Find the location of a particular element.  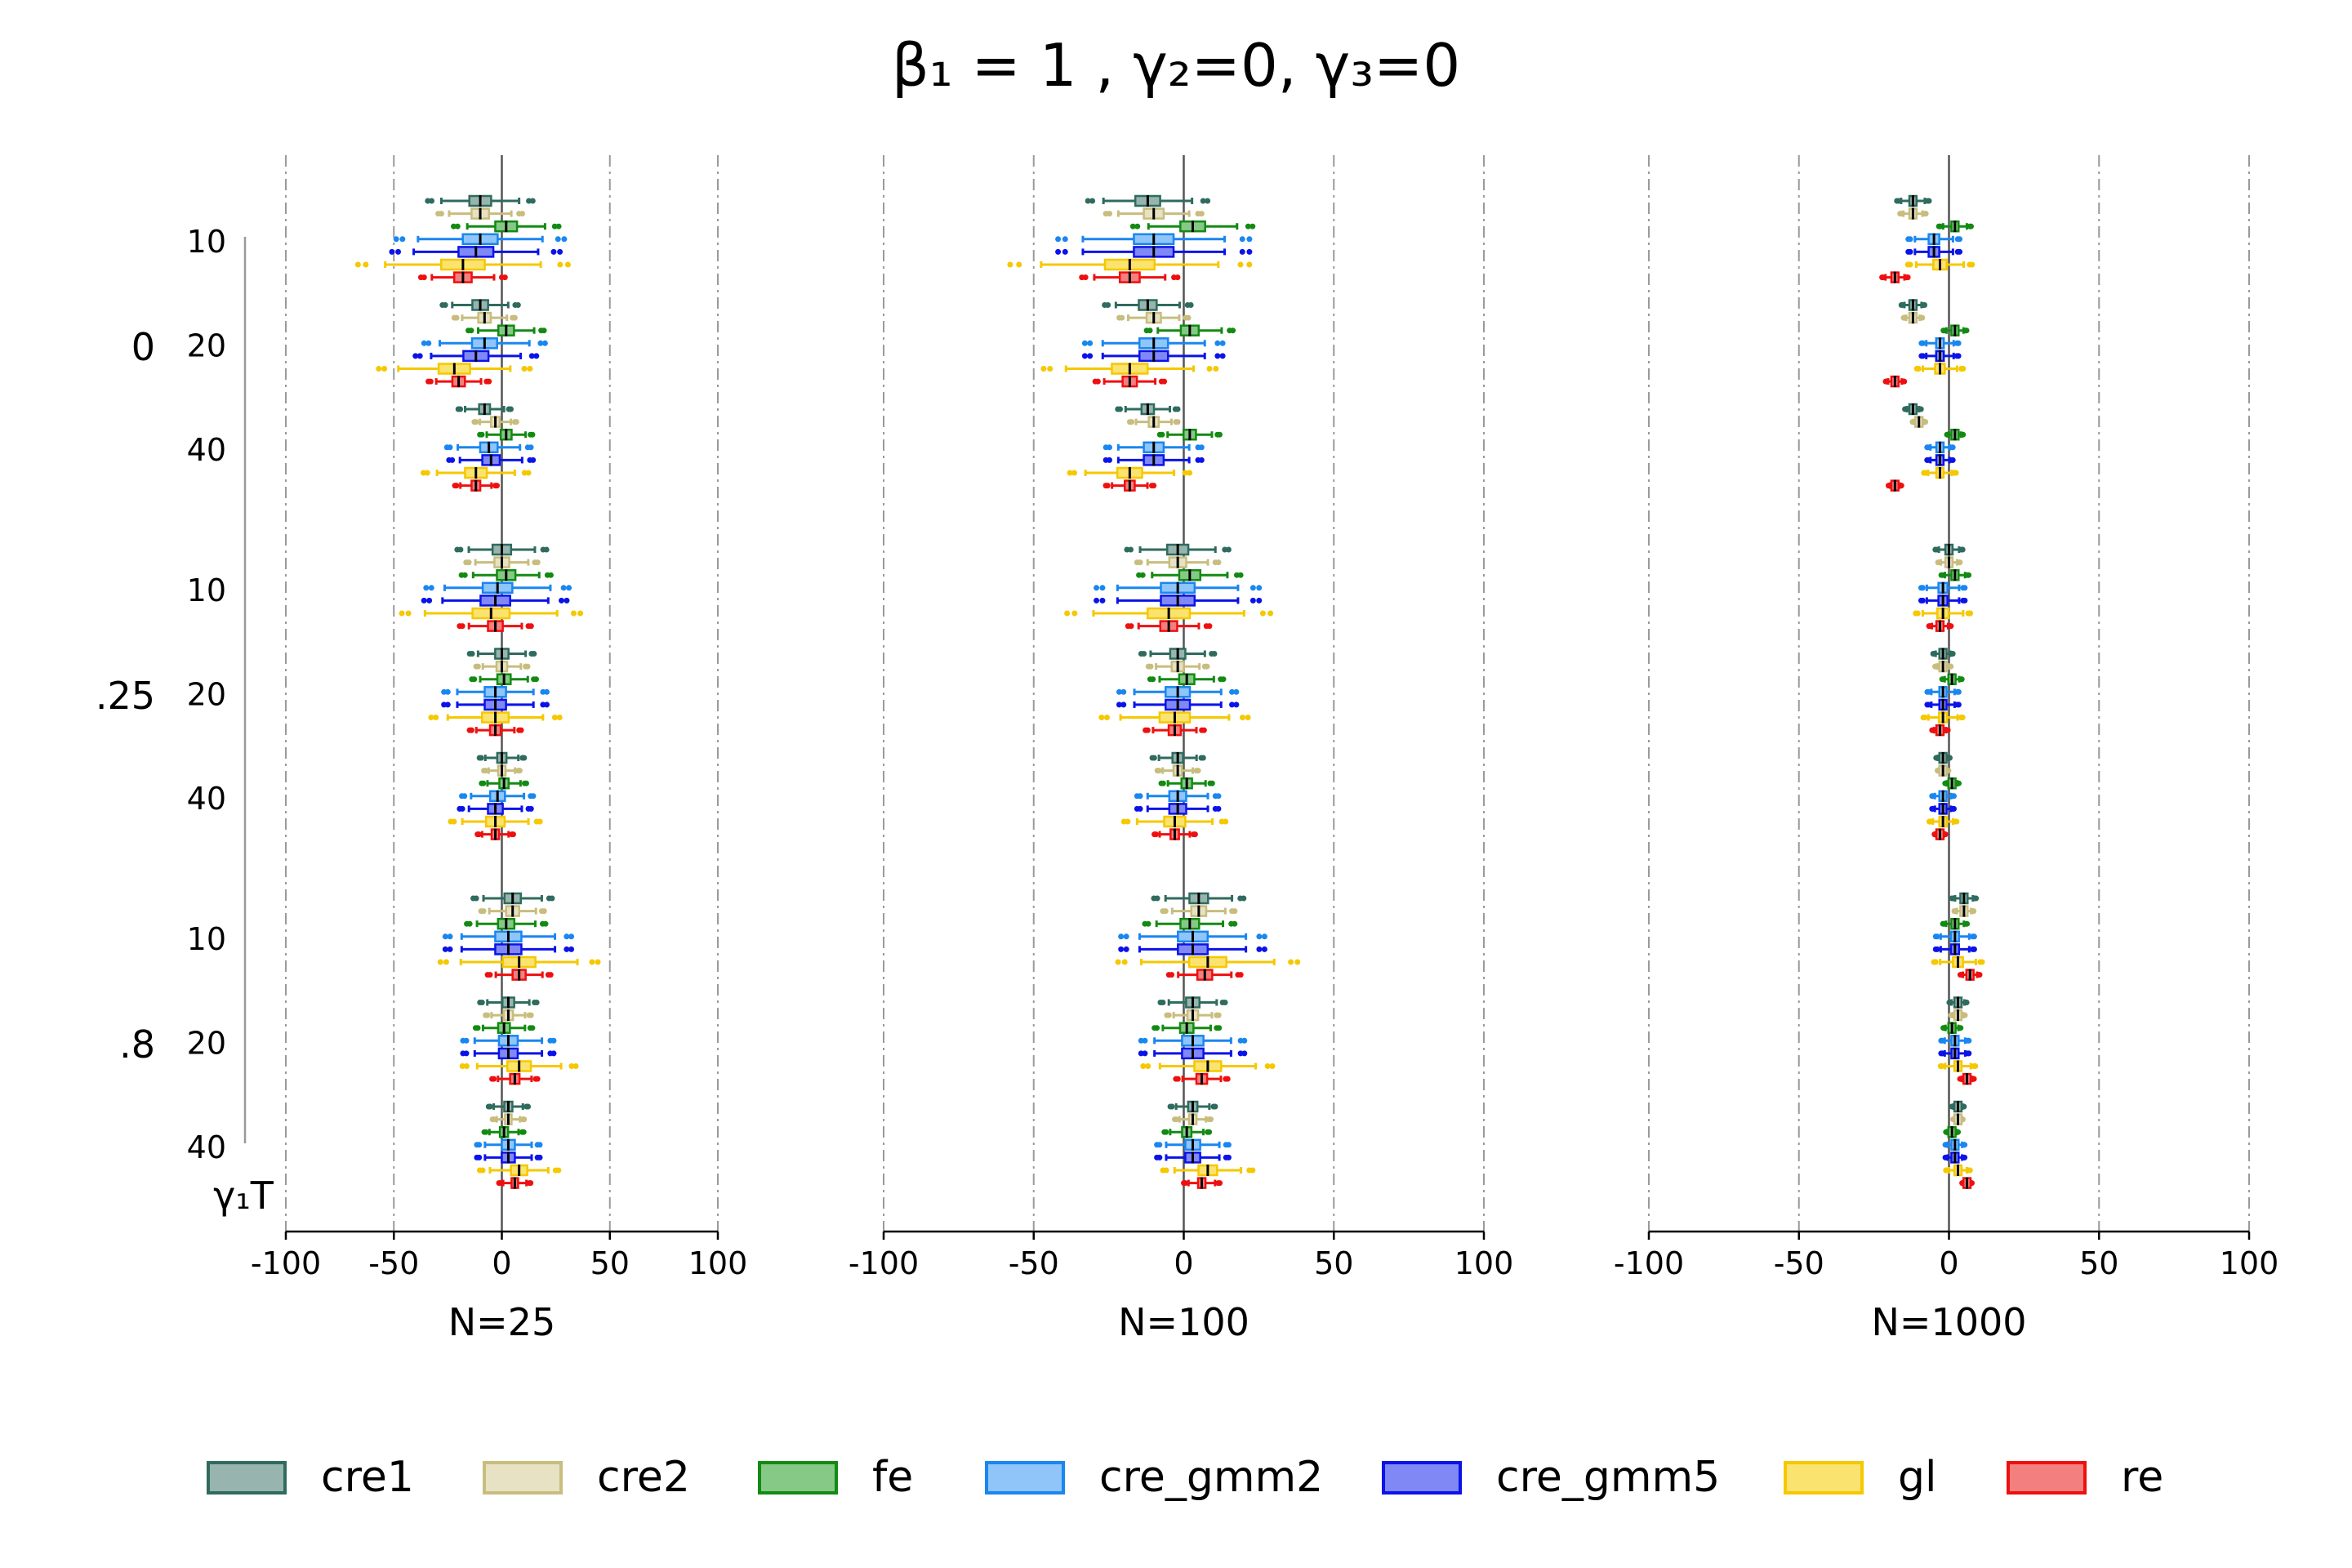

box-cre_gmm5-g0-t2 is located at coordinates (1940, 460).